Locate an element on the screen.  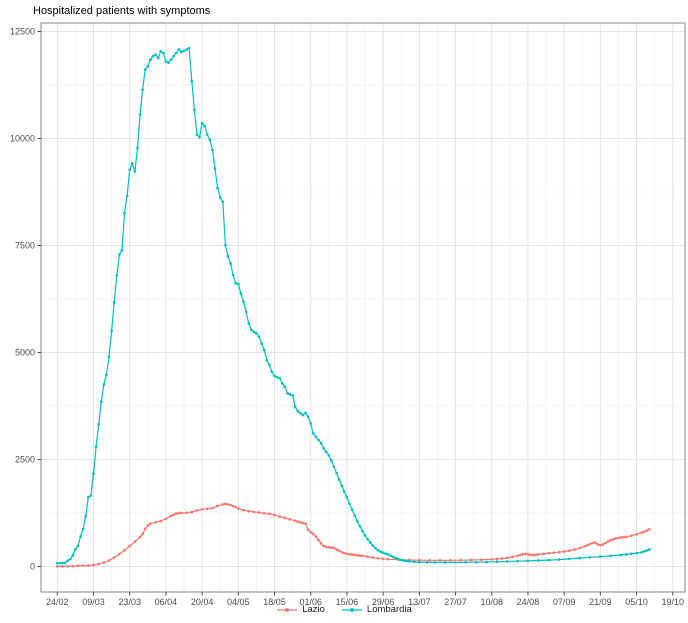
legend-key-lombardia-icon is located at coordinates (351, 609).